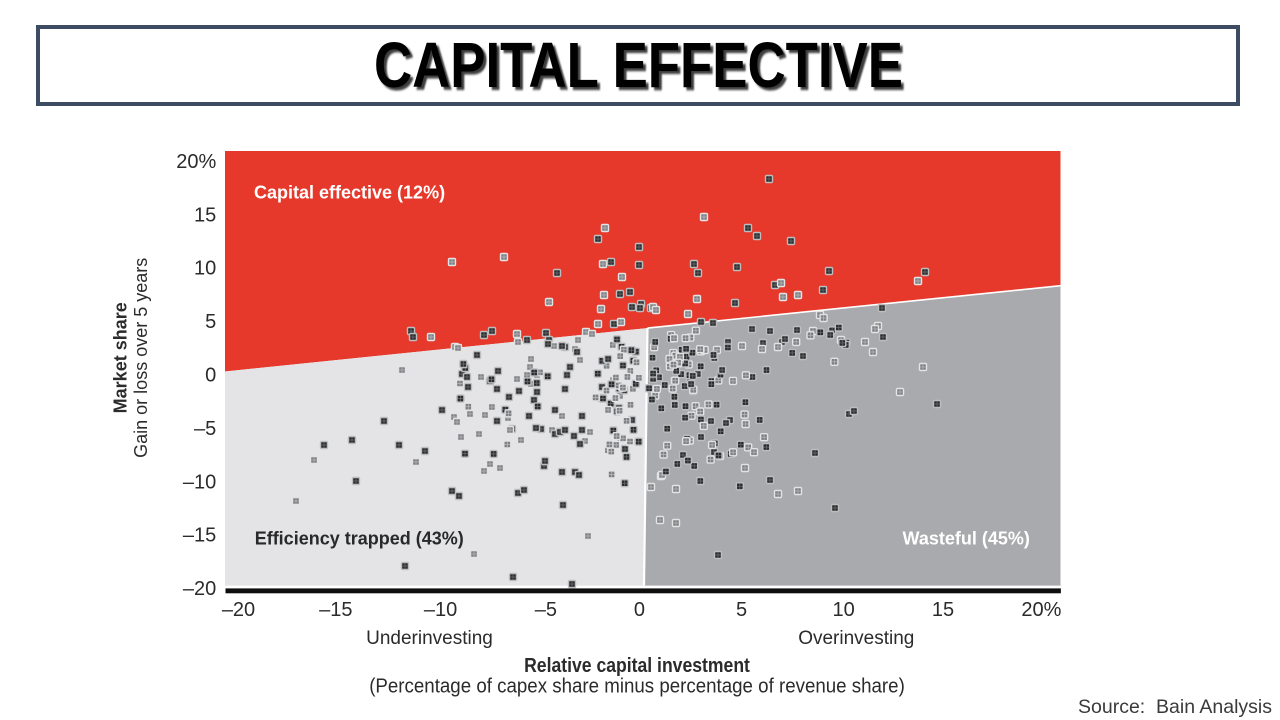  I want to click on svg-text: Underinvesting, so click(429, 638).